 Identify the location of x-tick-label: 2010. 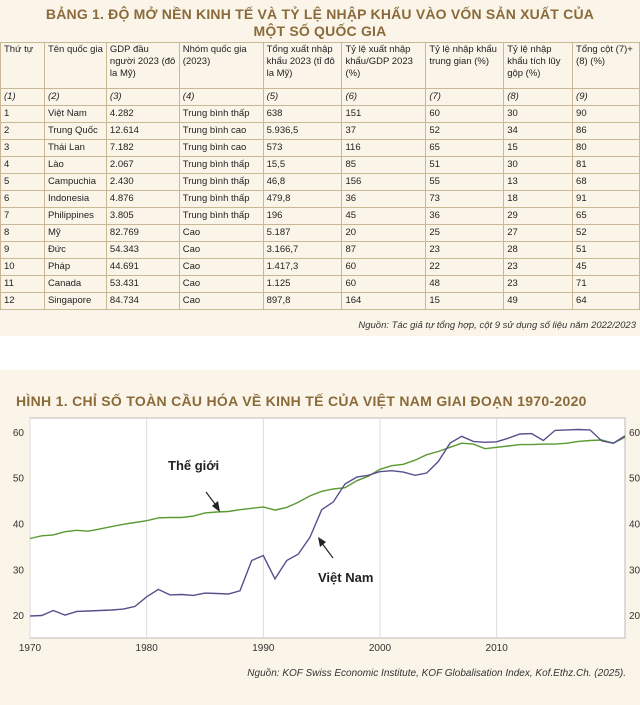
(497, 648).